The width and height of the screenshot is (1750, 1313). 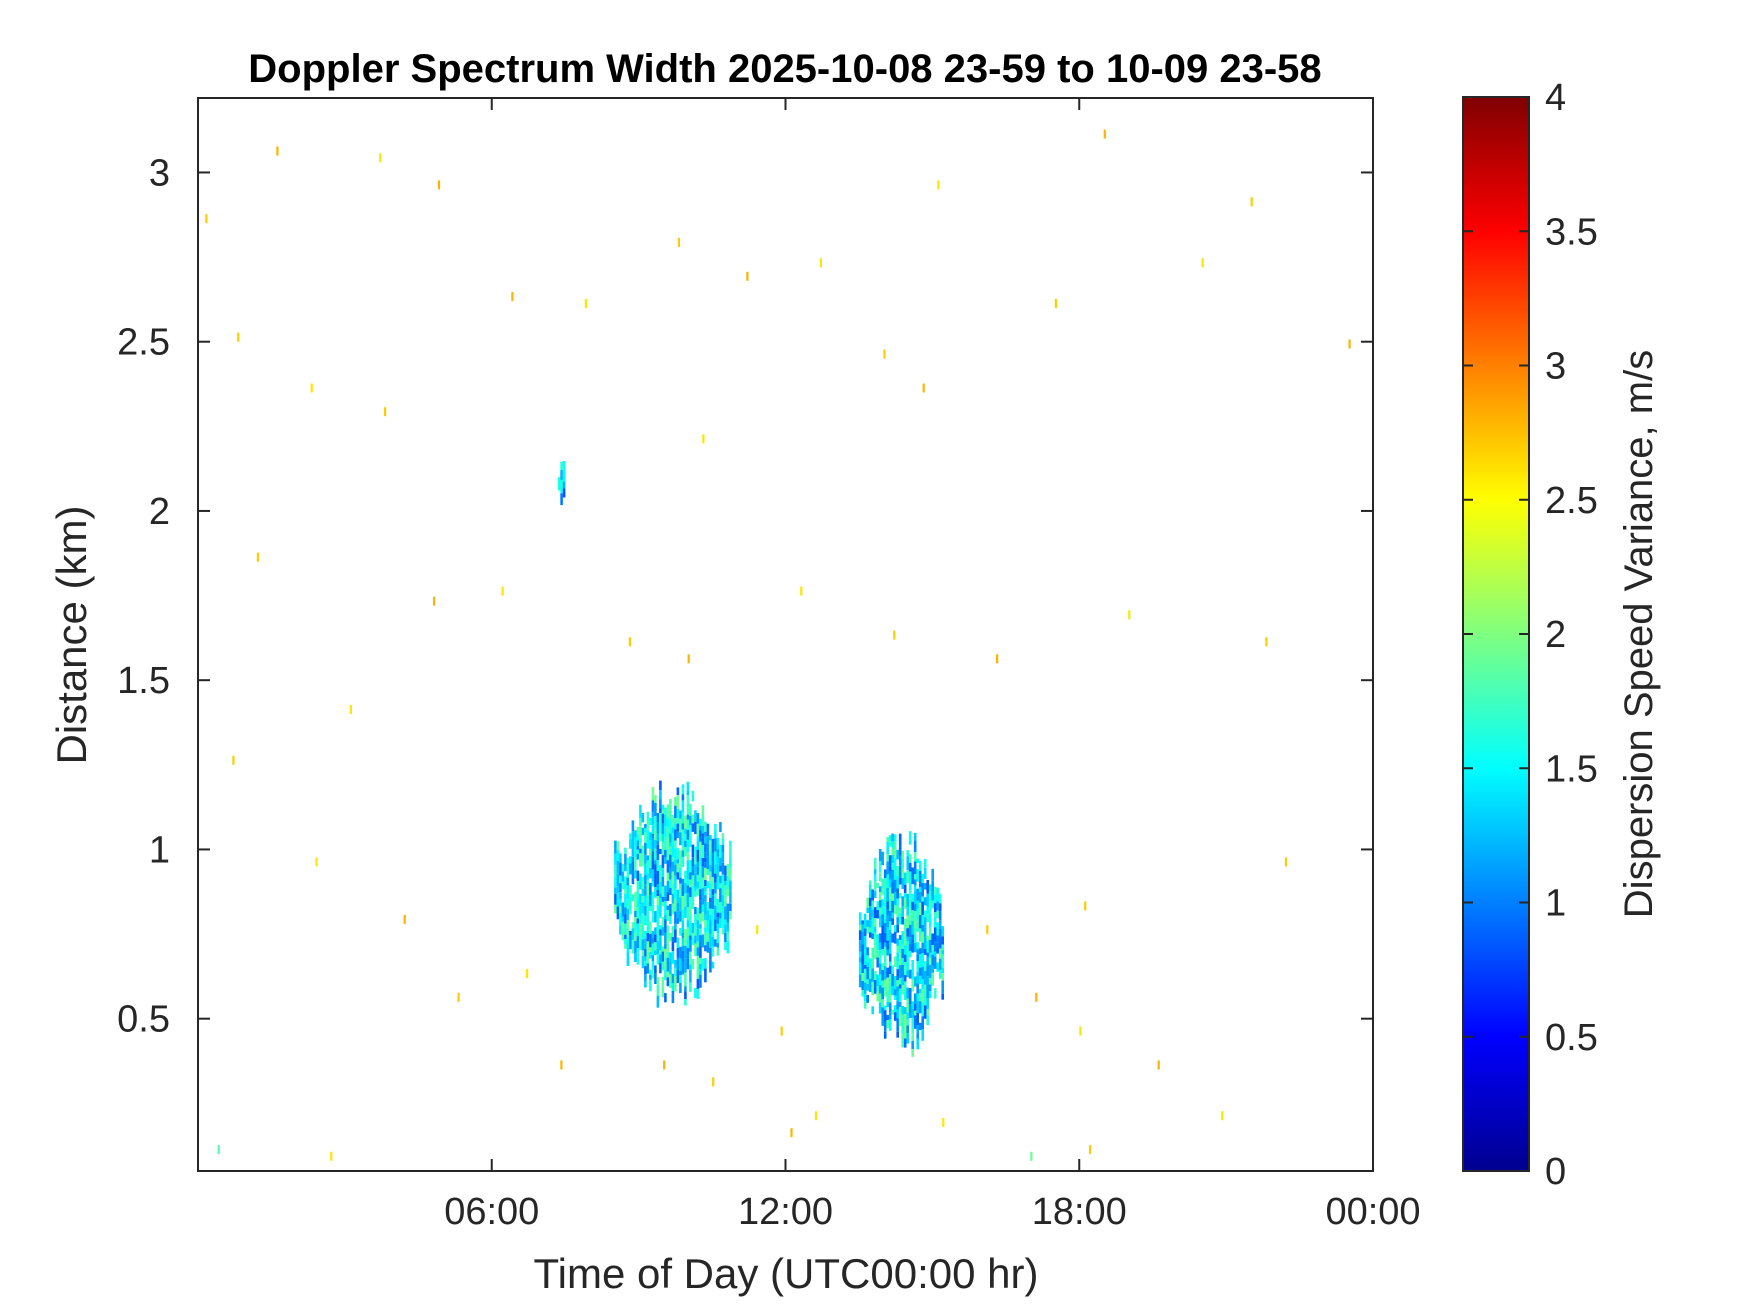 I want to click on colorbar-tick-label: 3, so click(x=1555, y=367).